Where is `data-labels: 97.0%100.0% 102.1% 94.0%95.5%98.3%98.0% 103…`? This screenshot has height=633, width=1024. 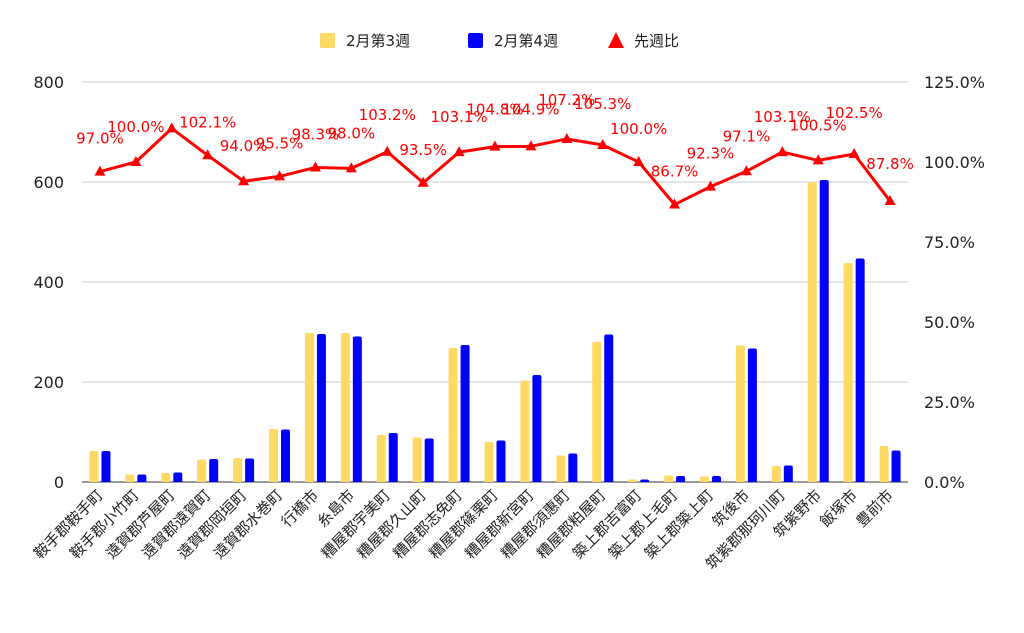 data-labels: 97.0%100.0% 102.1% 94.0%95.5%98.3%98.0% 103… is located at coordinates (495, 136).